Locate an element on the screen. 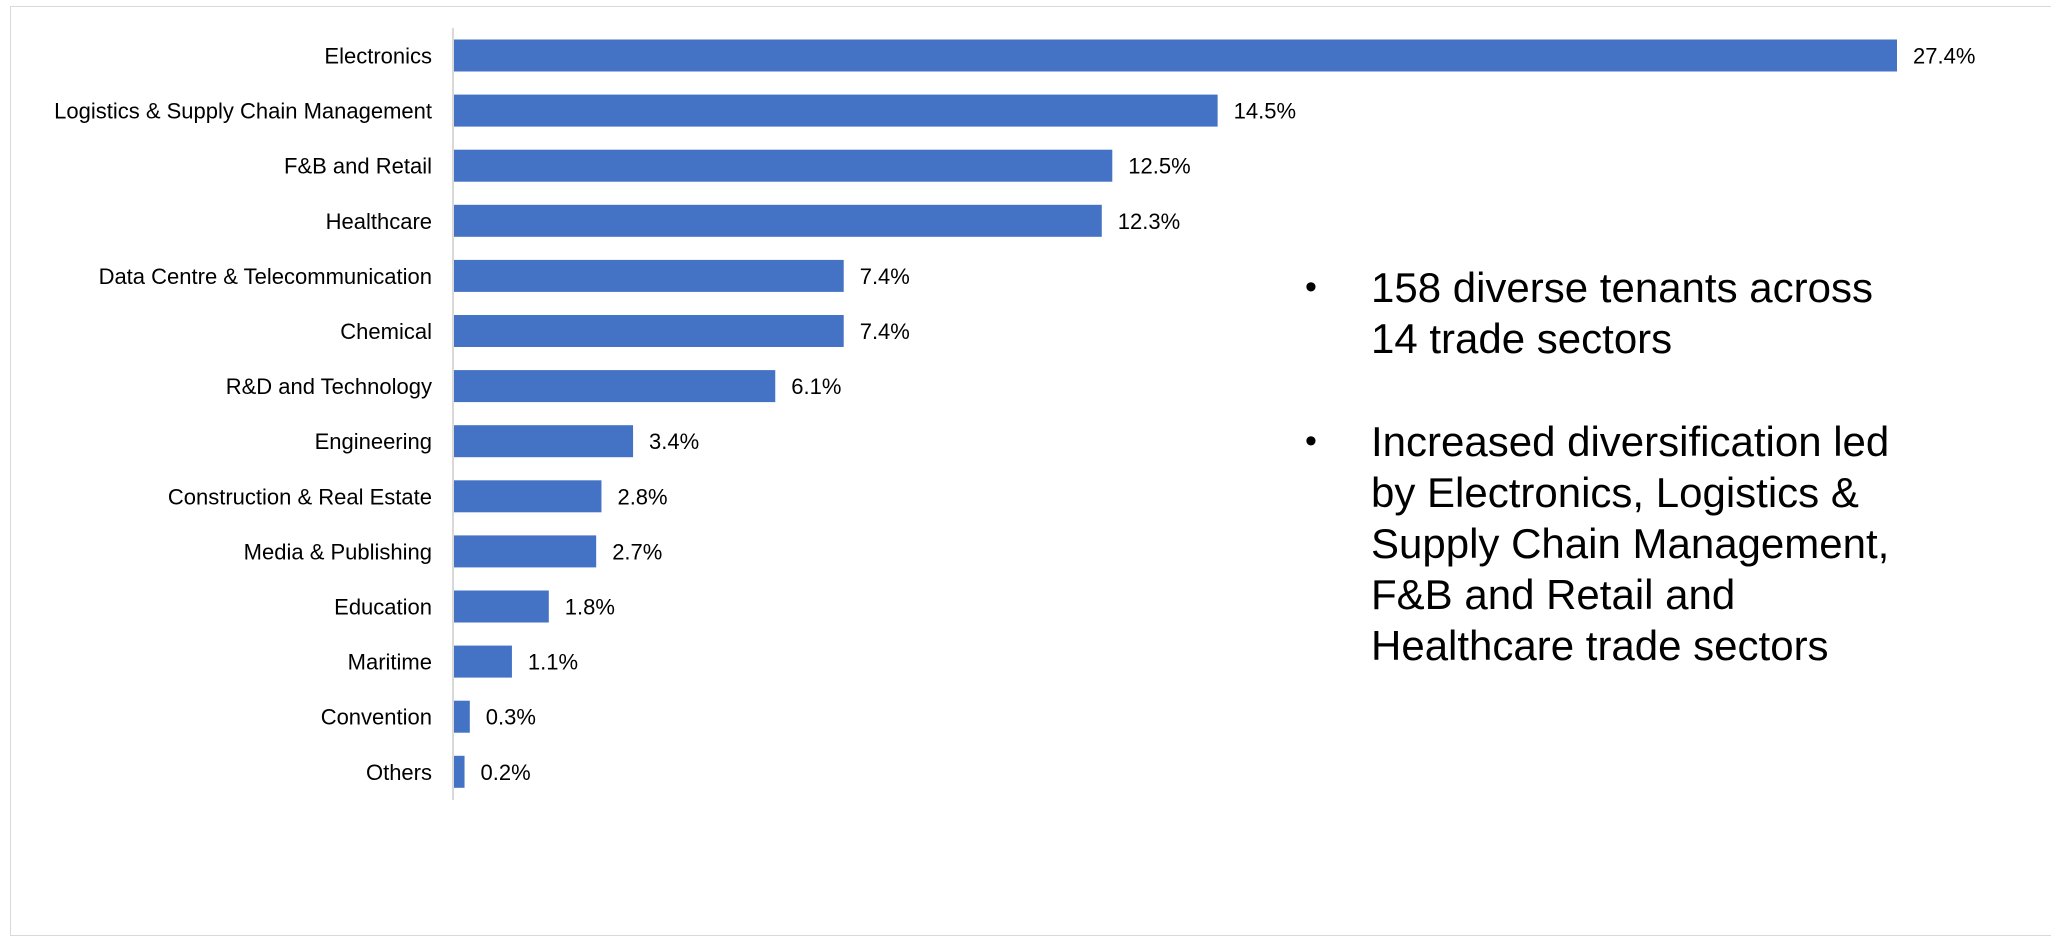 This screenshot has height=936, width=2051. category-label: Media & Publishing is located at coordinates (338, 551).